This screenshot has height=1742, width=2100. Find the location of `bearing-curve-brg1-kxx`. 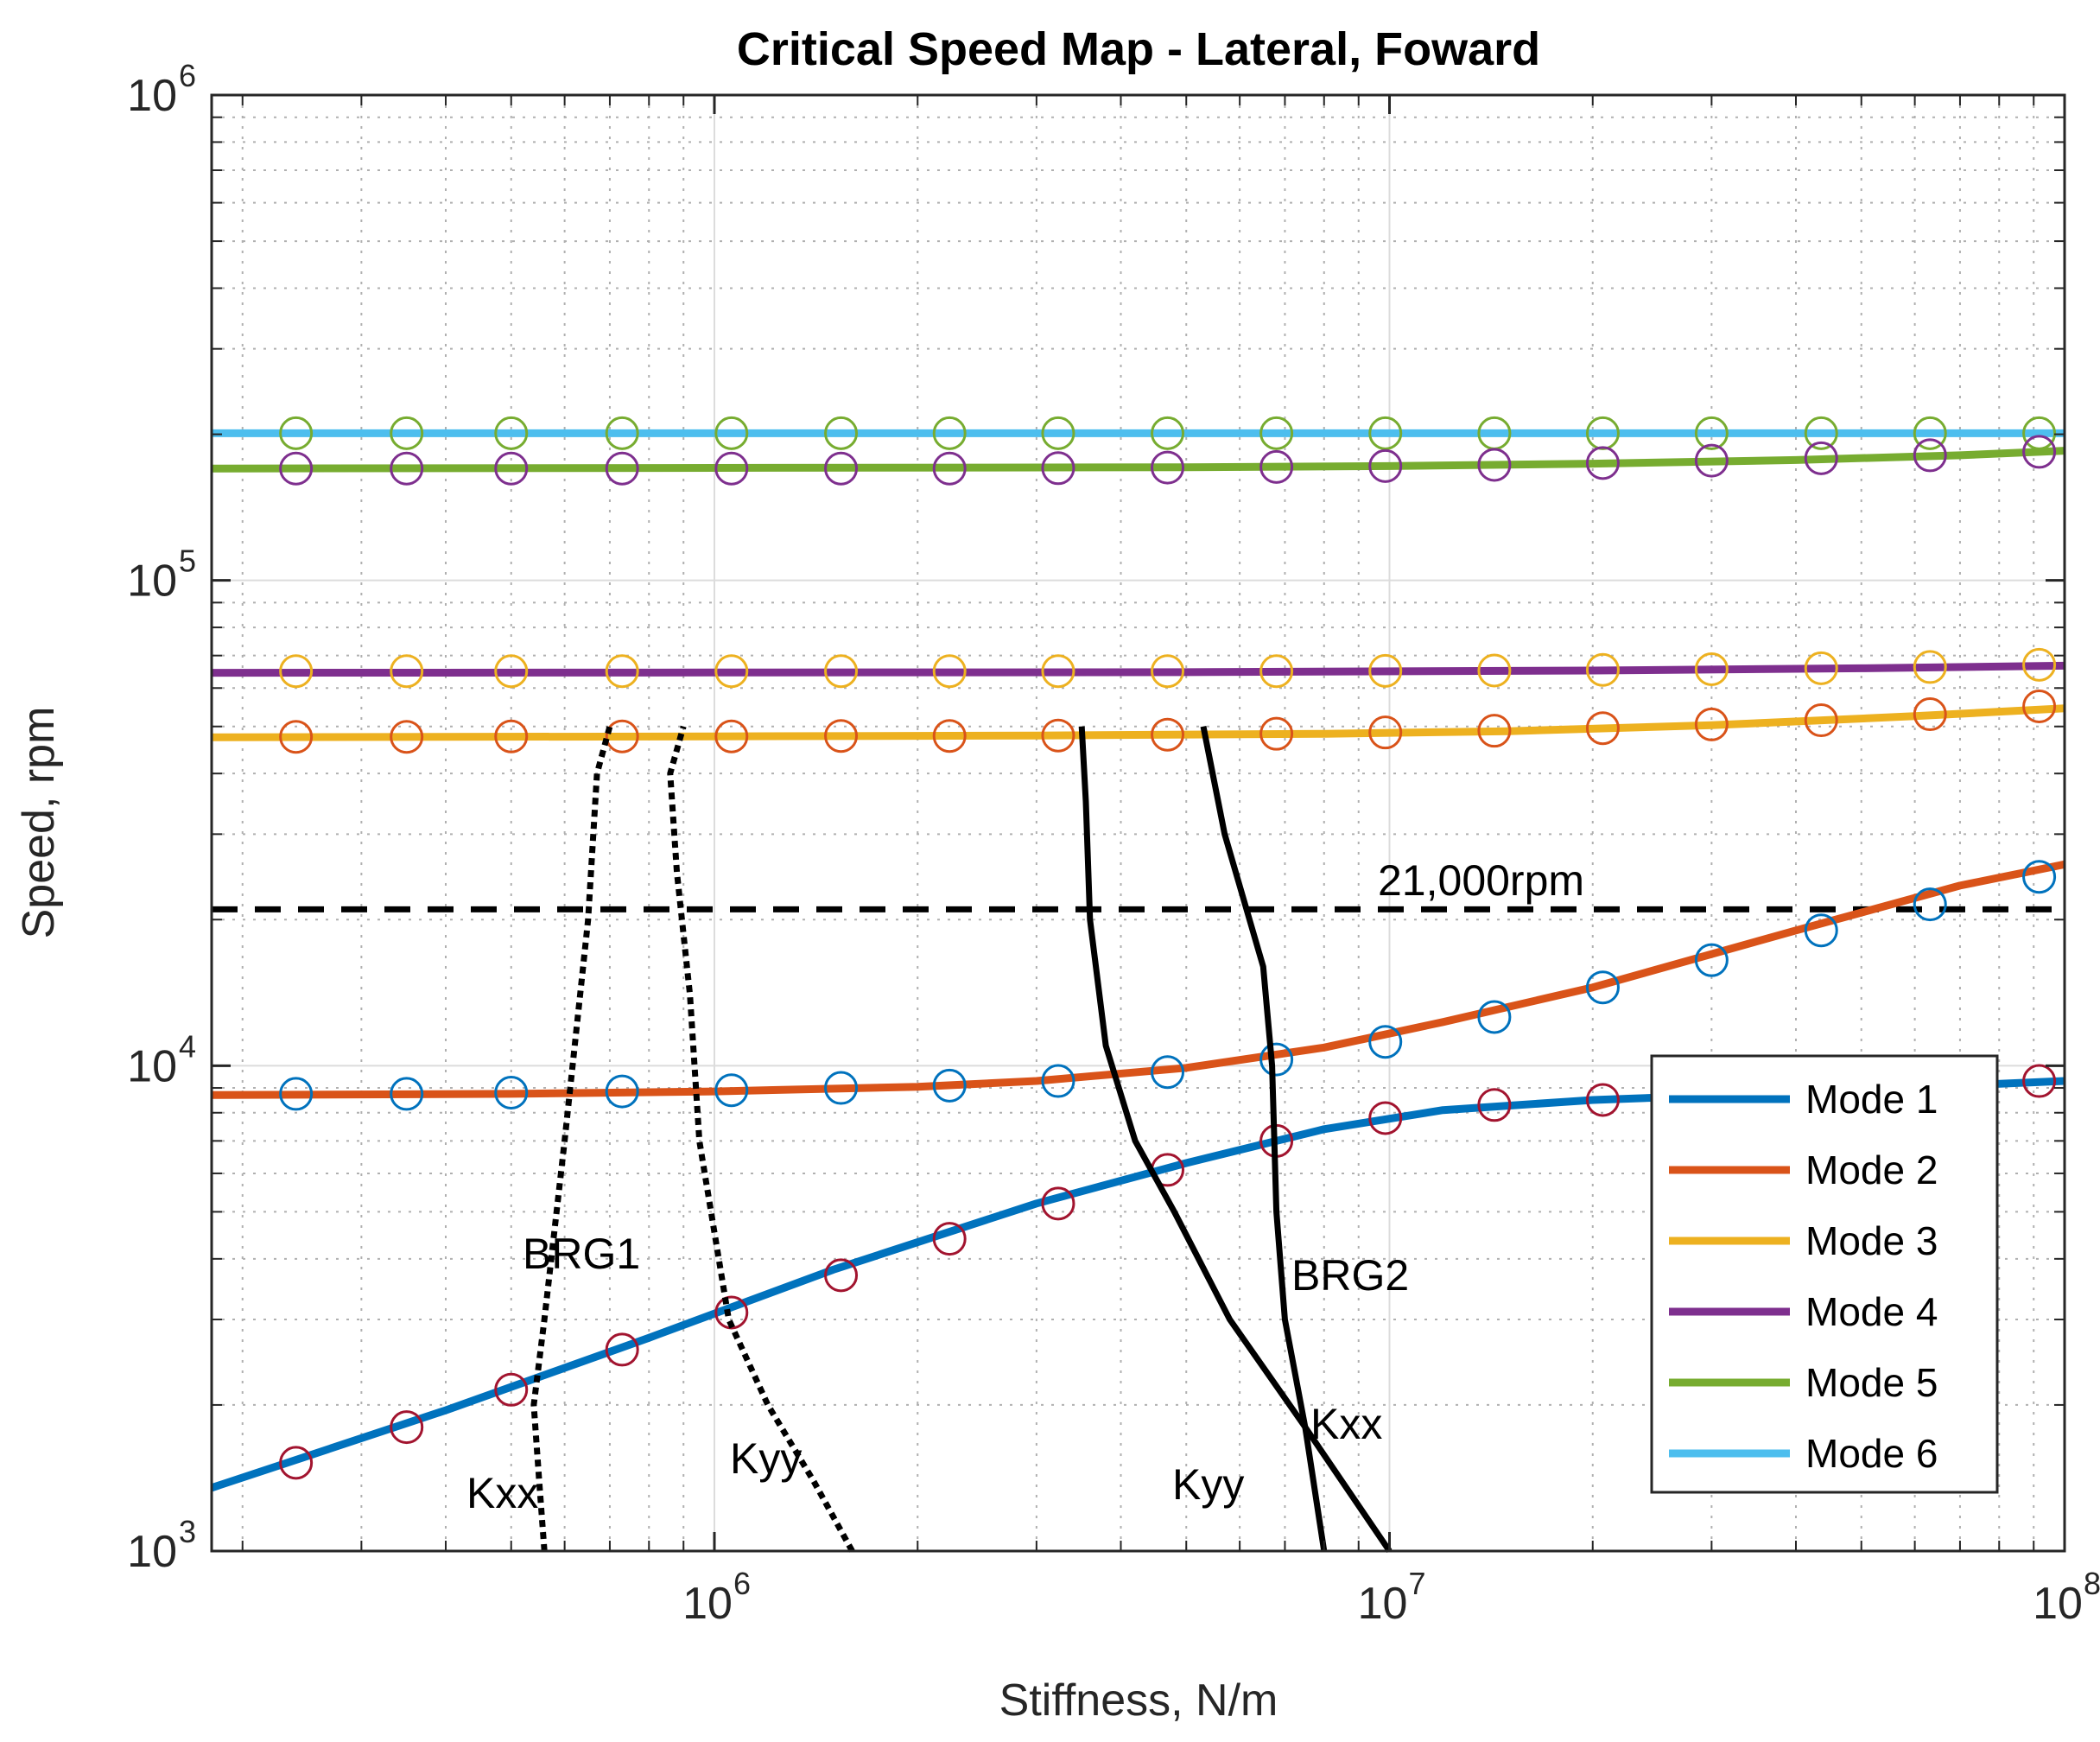

bearing-curve-brg1-kxx is located at coordinates (571, 1138).